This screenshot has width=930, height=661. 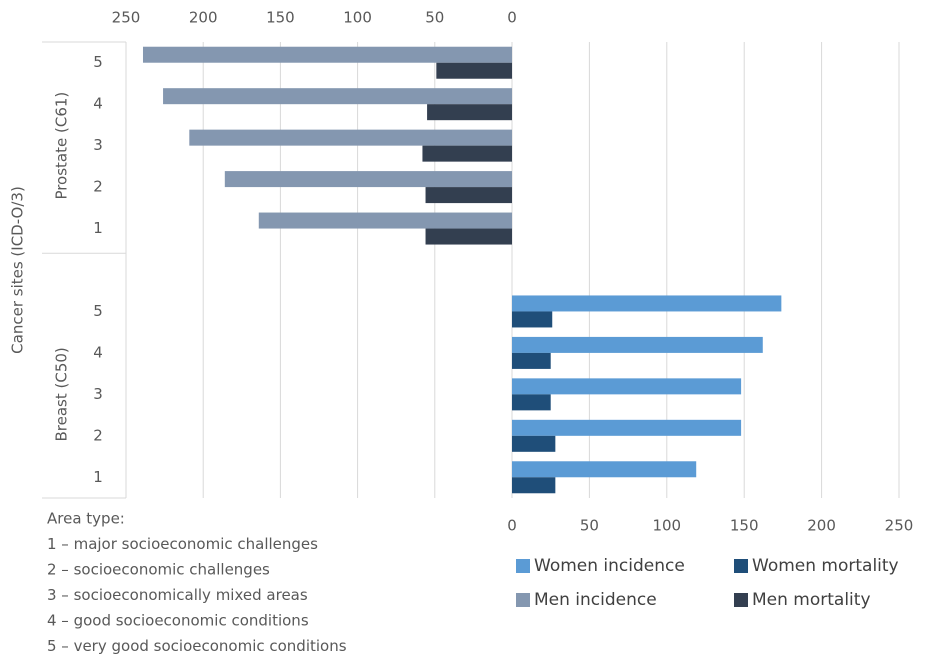 What do you see at coordinates (357, 18) in the screenshot?
I see `x2-tick-label: 100` at bounding box center [357, 18].